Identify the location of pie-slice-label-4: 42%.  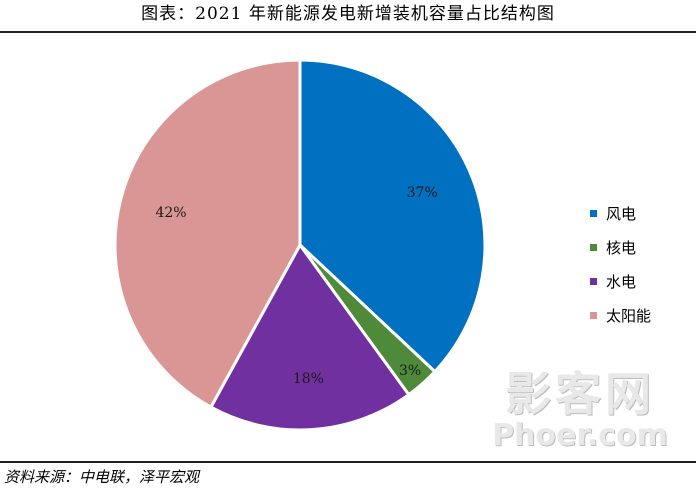
(170, 213).